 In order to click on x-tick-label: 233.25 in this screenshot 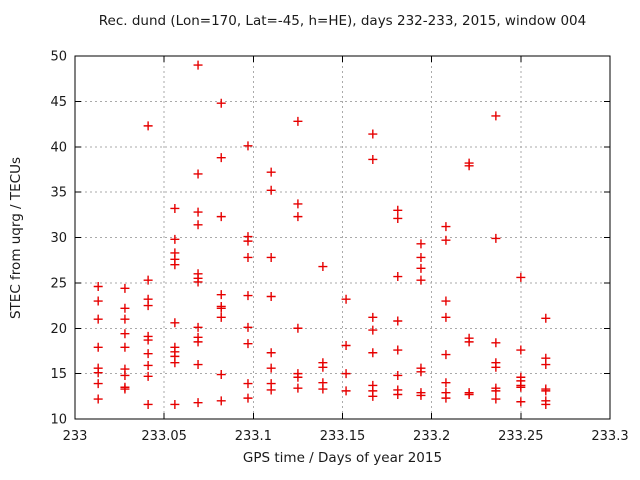, I will do `click(521, 436)`.